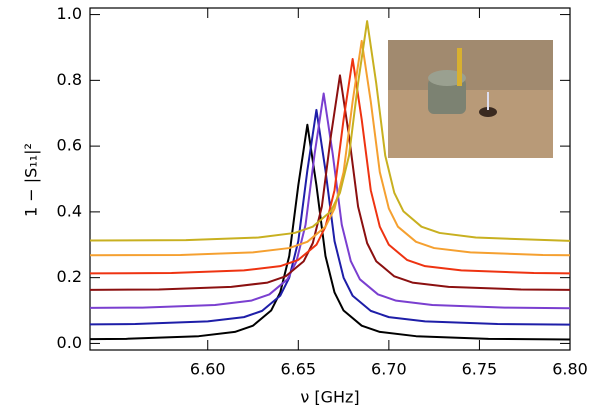 The width and height of the screenshot is (603, 413). Describe the element at coordinates (459, 67) in the screenshot. I see `photo-pin` at that location.